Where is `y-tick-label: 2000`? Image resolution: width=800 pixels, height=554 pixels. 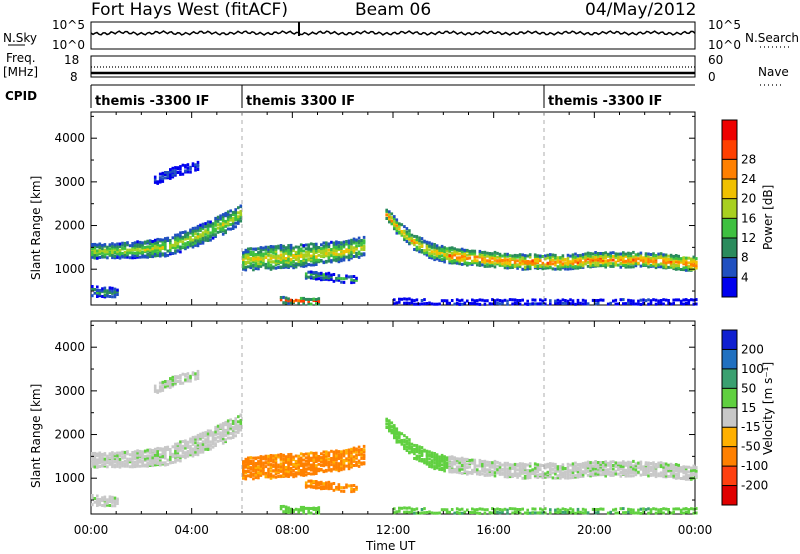
y-tick-label: 2000 is located at coordinates (69, 435).